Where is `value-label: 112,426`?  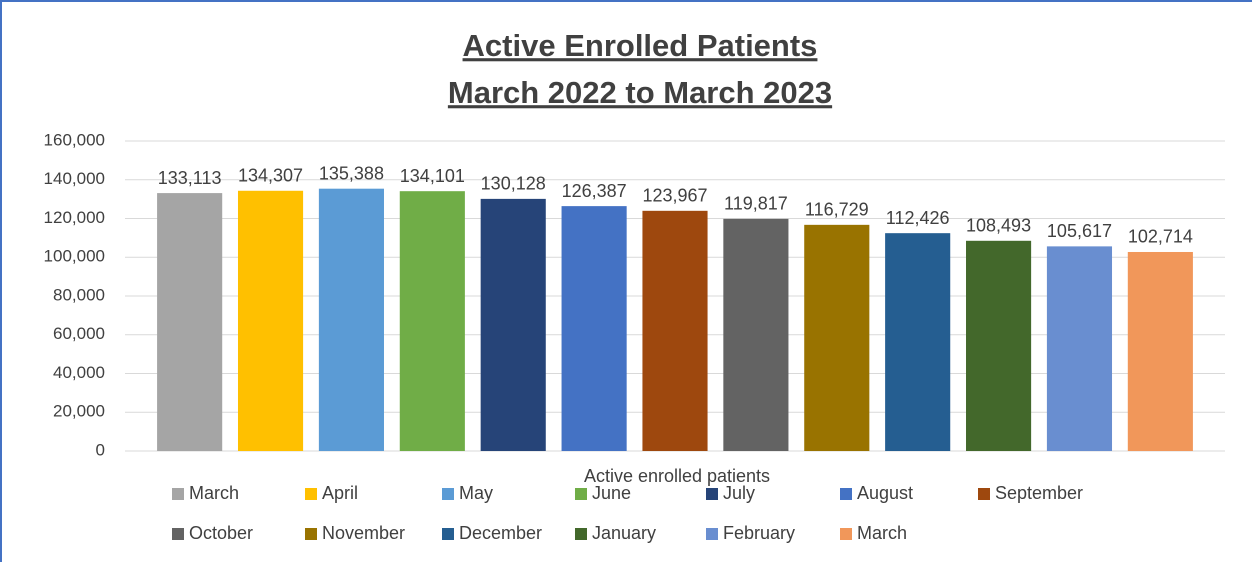 value-label: 112,426 is located at coordinates (918, 218).